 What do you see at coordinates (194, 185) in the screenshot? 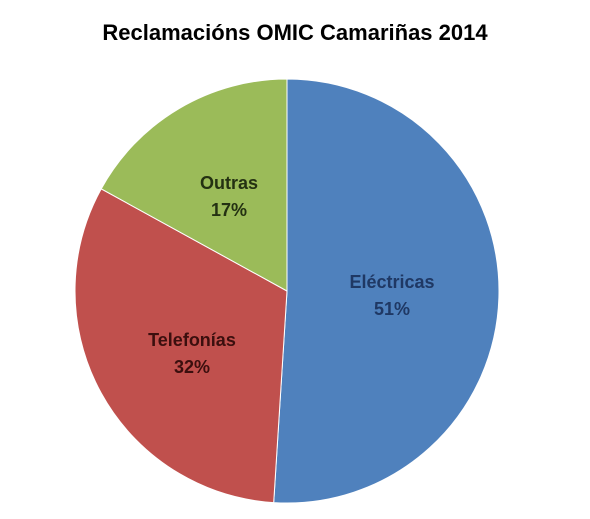
I see `pie-slice-outras` at bounding box center [194, 185].